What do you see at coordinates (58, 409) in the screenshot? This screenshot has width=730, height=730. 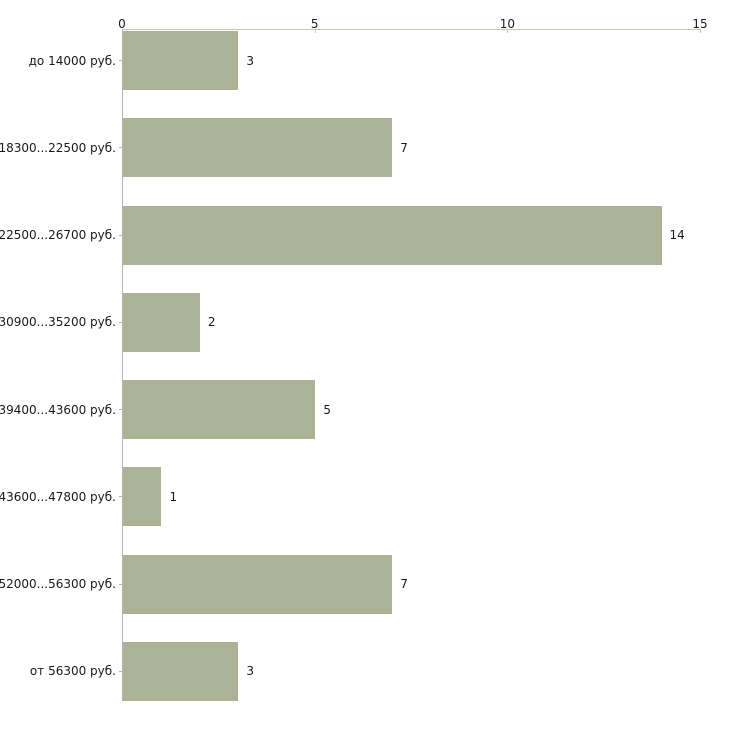 I see `category-label: 39400...43600 руб.` at bounding box center [58, 409].